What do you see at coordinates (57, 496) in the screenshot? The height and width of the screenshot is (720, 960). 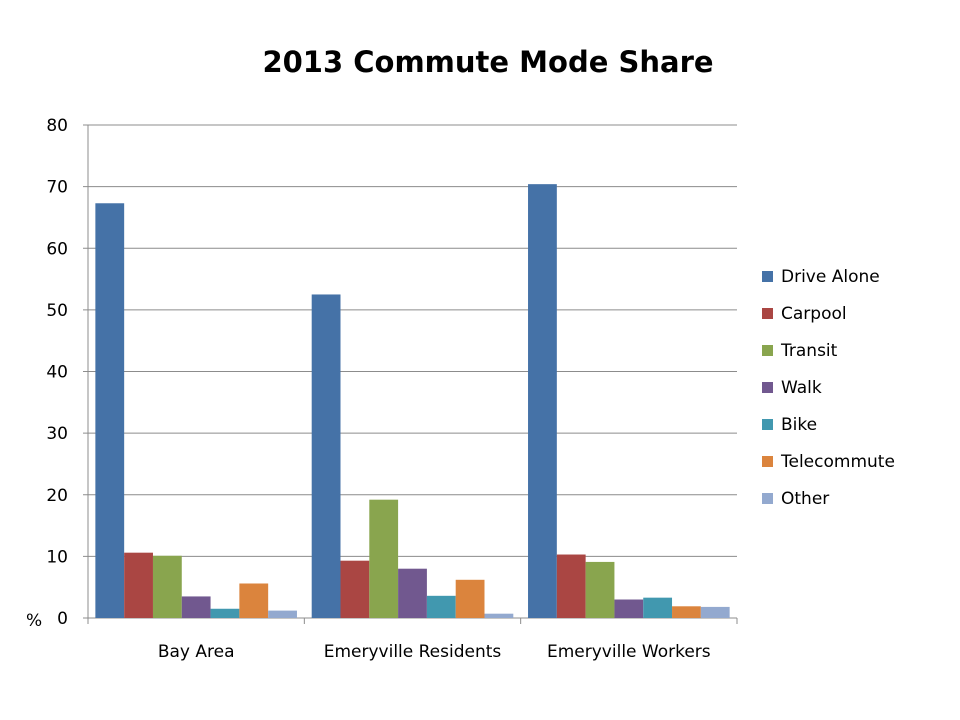 I see `y-tick-label: 20` at bounding box center [57, 496].